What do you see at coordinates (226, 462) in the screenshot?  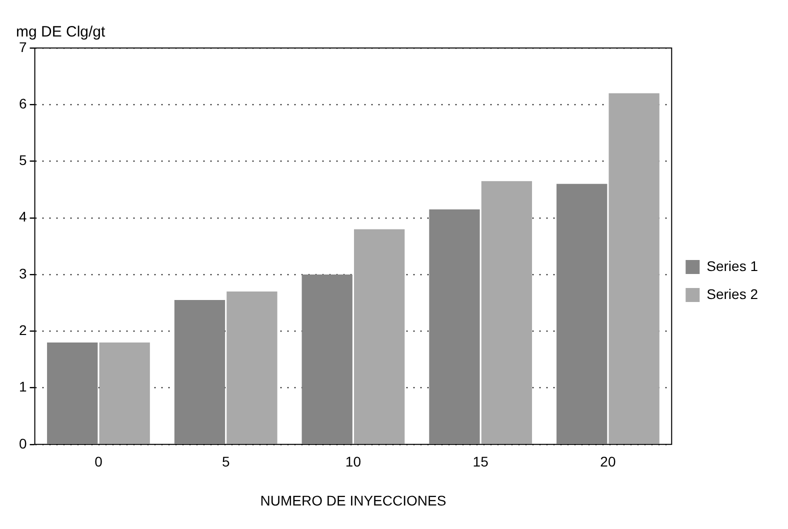 I see `x-tick-label: 5` at bounding box center [226, 462].